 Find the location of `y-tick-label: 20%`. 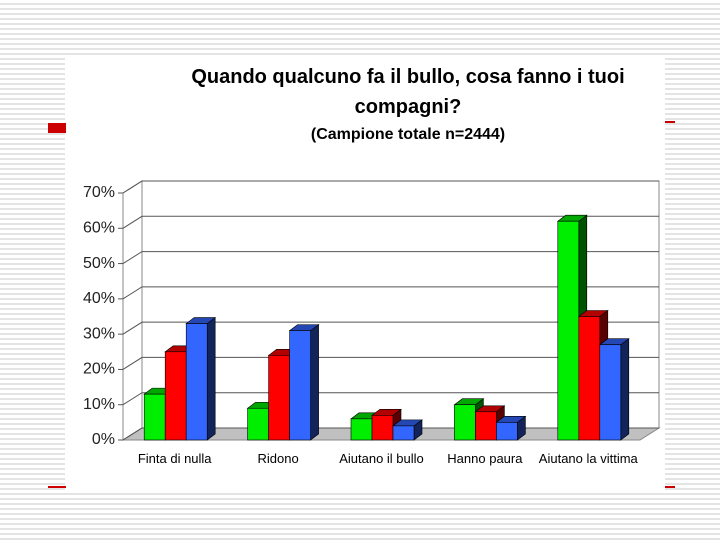

y-tick-label: 20% is located at coordinates (99, 369).